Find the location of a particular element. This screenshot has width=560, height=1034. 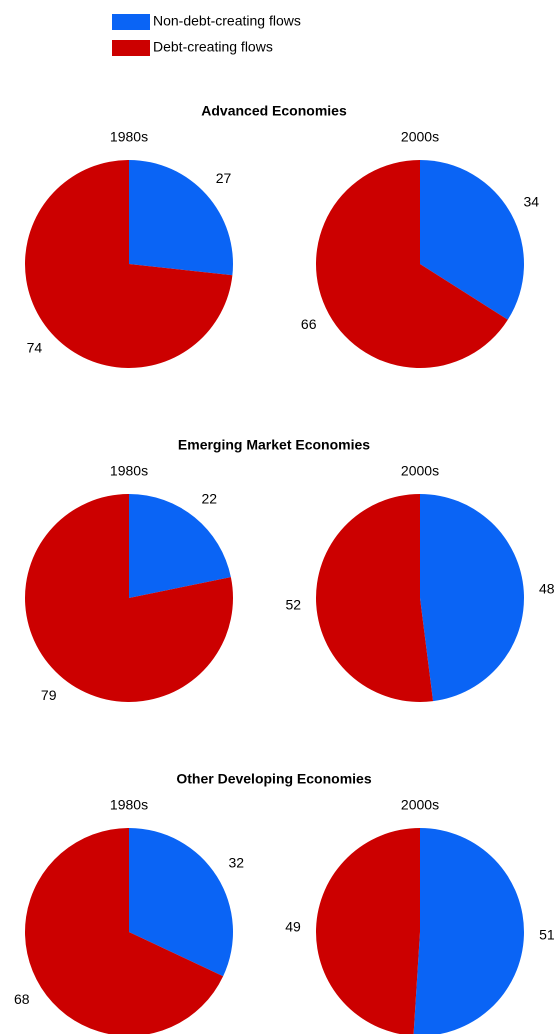

value-label: 52 is located at coordinates (293, 605).